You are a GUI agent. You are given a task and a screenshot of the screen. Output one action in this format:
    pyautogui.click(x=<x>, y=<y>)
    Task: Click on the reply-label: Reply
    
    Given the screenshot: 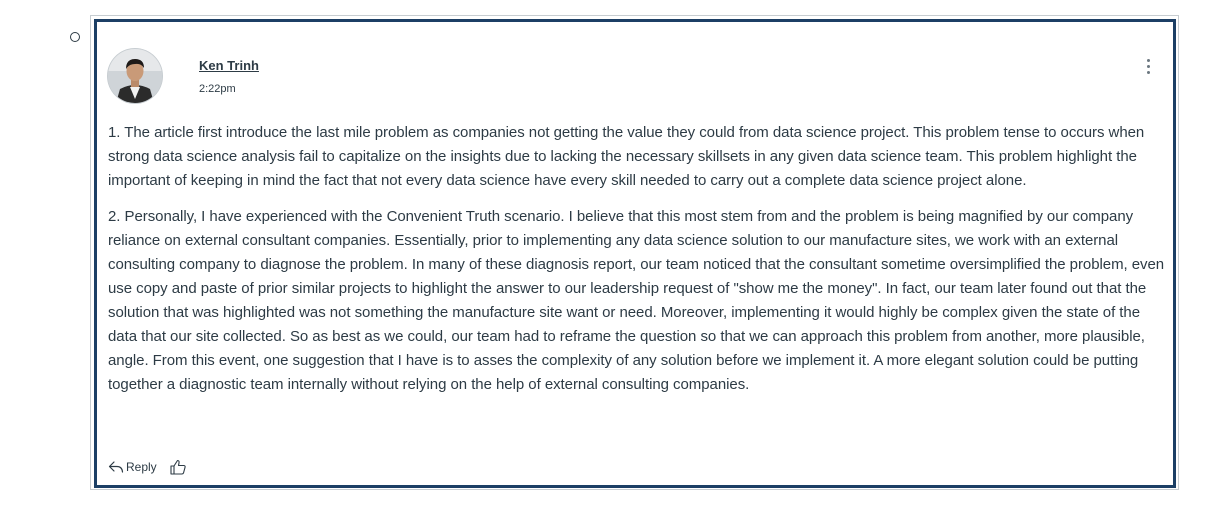 What is the action you would take?
    pyautogui.click(x=141, y=467)
    